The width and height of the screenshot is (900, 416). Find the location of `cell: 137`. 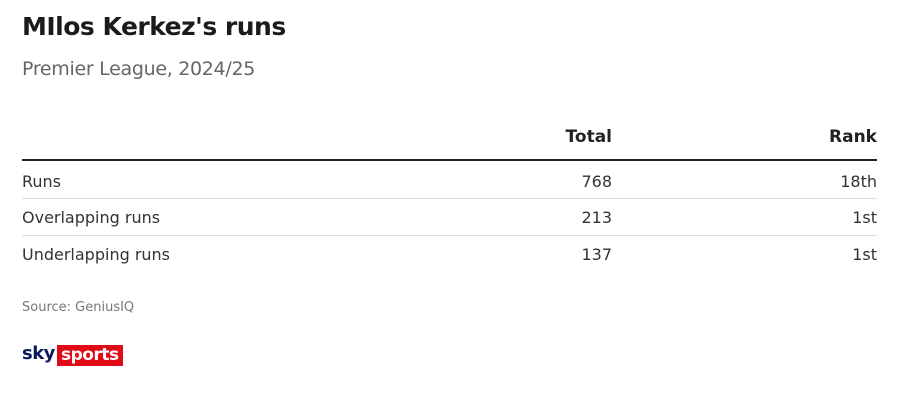

cell: 137 is located at coordinates (596, 254).